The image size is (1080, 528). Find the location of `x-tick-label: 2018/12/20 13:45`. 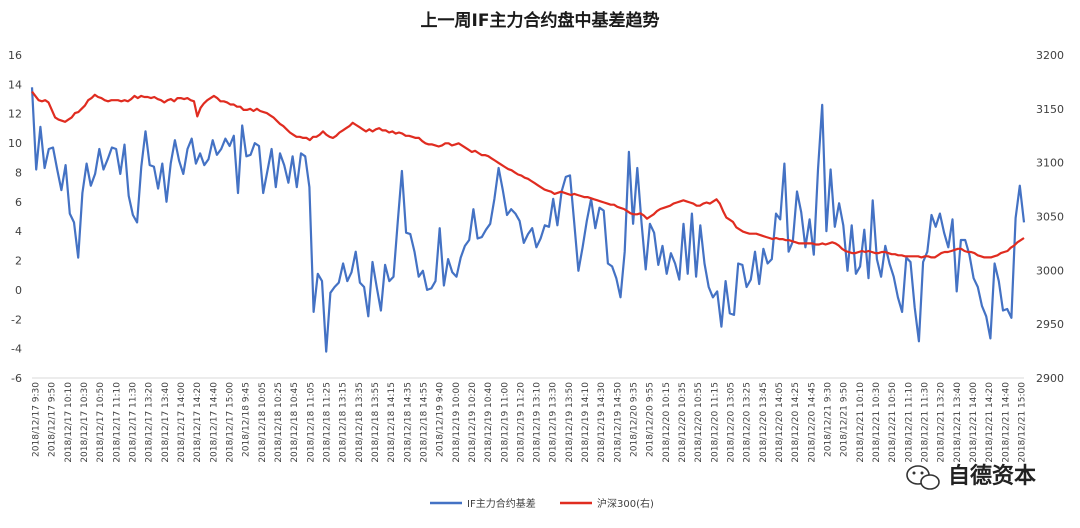

x-tick-label: 2018/12/20 13:45 is located at coordinates (764, 422).